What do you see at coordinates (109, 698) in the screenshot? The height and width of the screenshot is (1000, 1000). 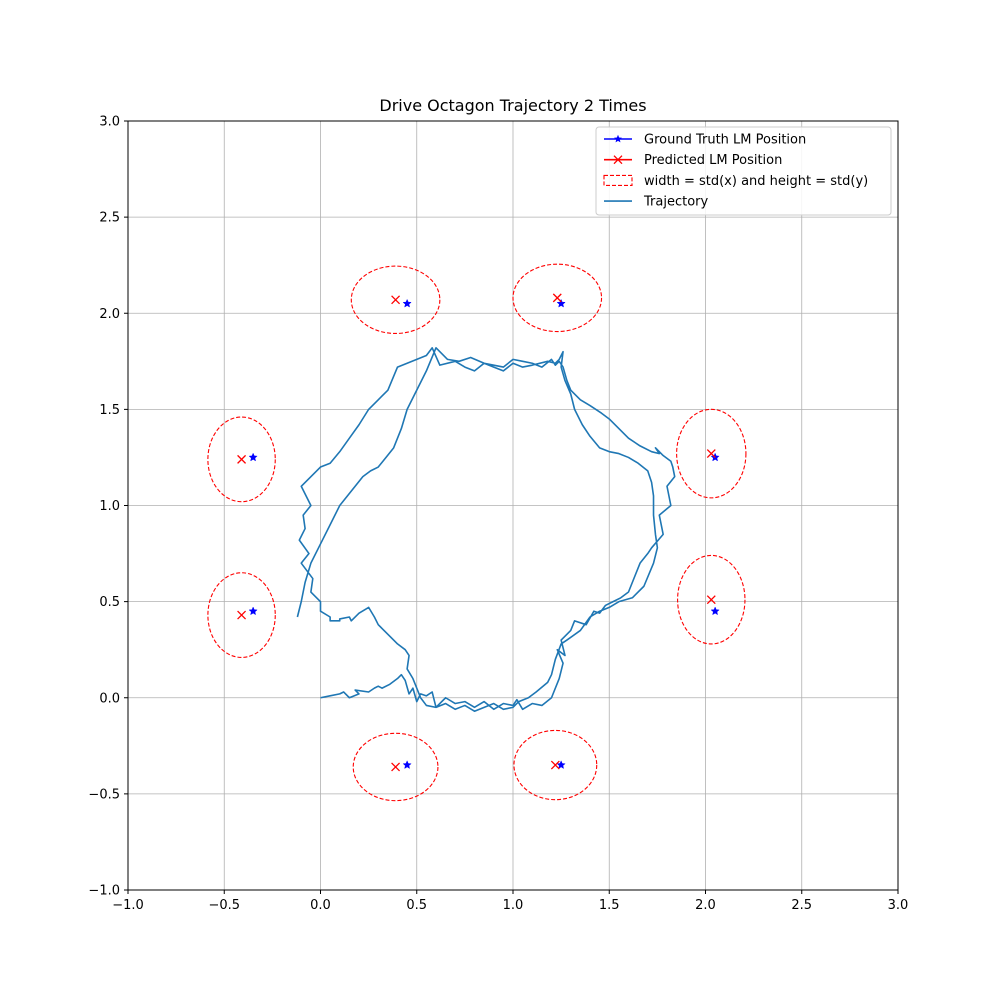 I see `y-tick-label: 0.0` at bounding box center [109, 698].